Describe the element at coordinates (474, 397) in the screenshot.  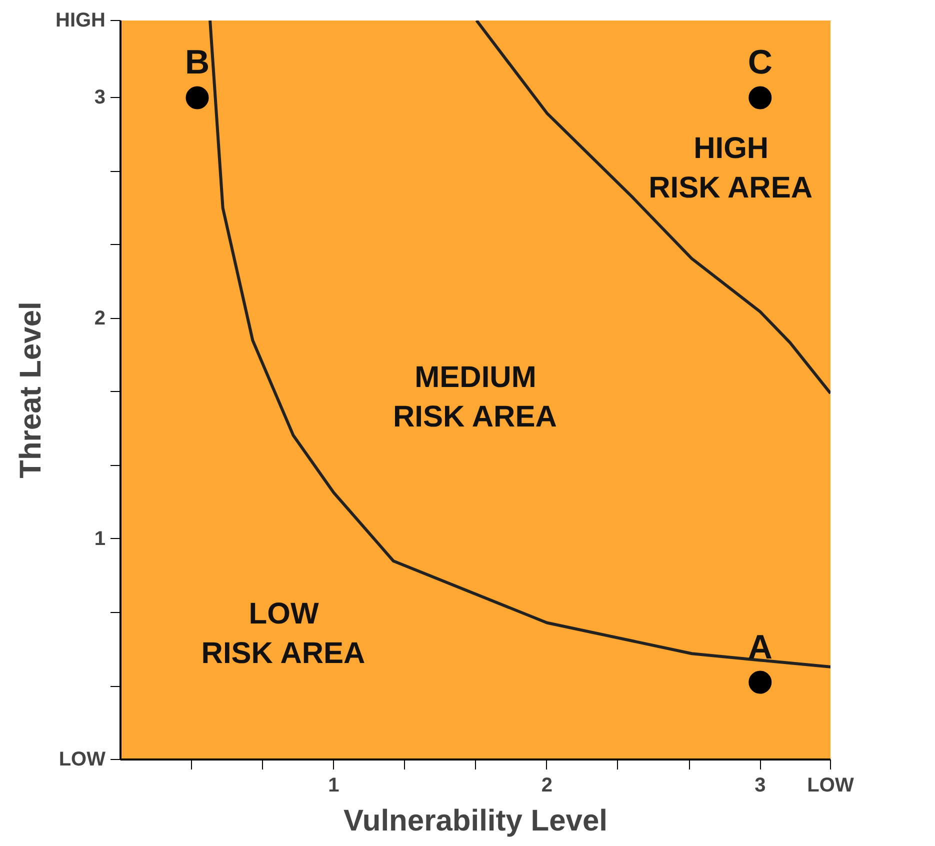
I see `annotation: MEDIUM RISK AREA` at that location.